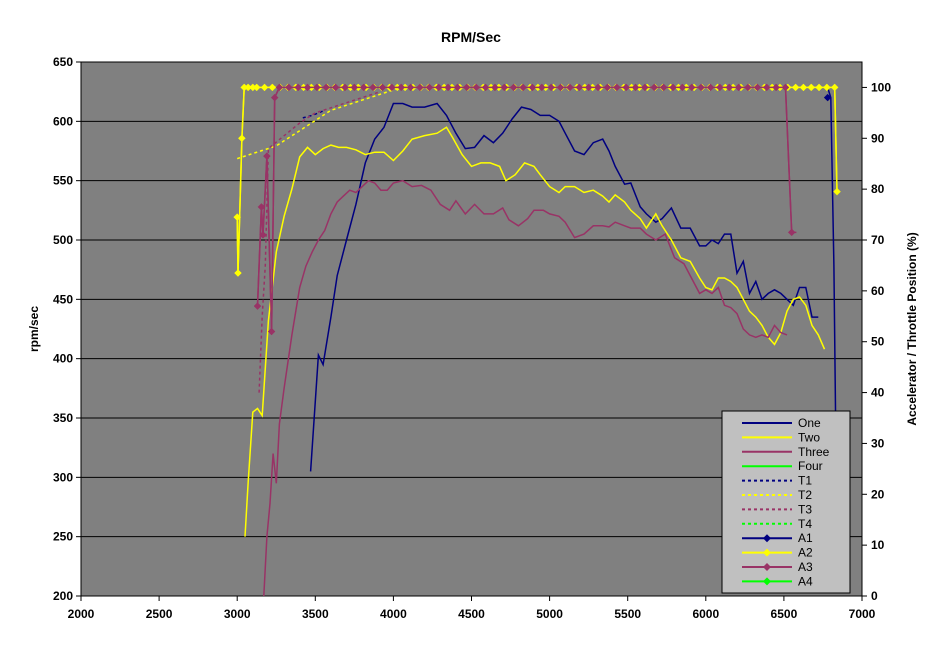 The image size is (943, 646). What do you see at coordinates (878, 494) in the screenshot?
I see `y2-tick-label: 20` at bounding box center [878, 494].